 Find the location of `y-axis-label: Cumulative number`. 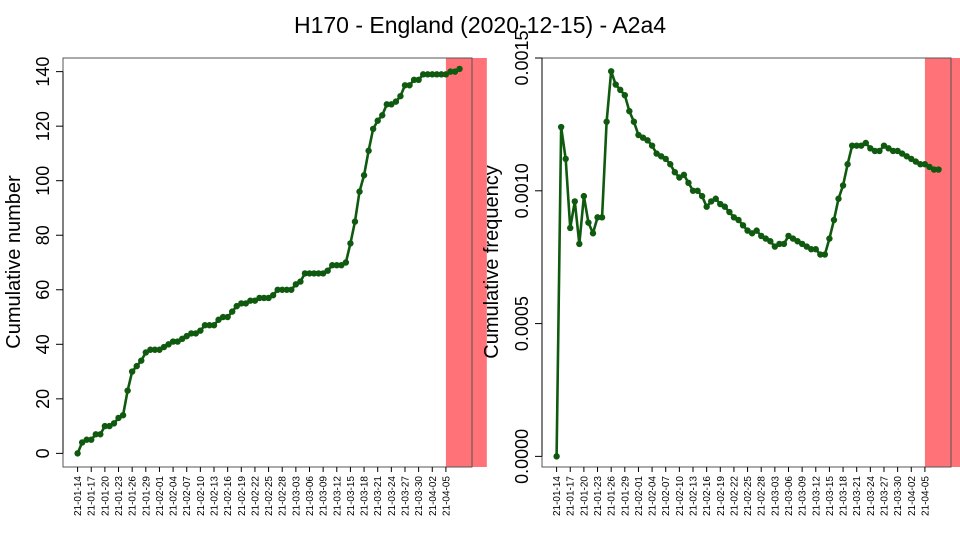

y-axis-label: Cumulative number is located at coordinates (14, 262).